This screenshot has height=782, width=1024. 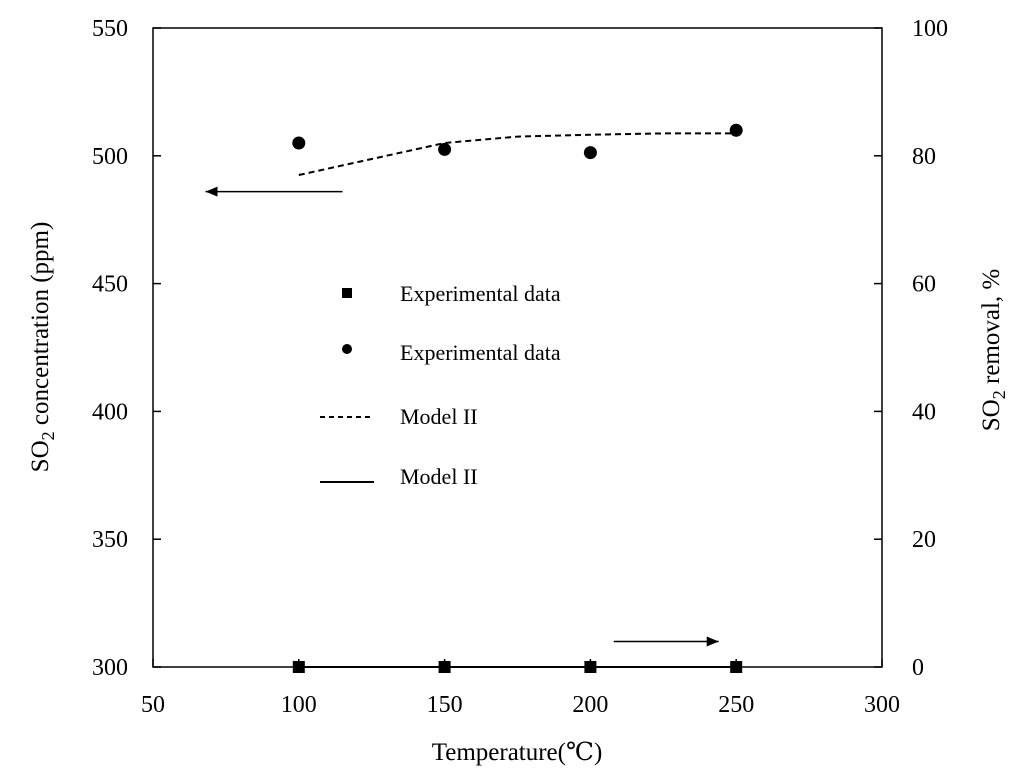 I want to click on legend-square-marker, so click(x=347, y=293).